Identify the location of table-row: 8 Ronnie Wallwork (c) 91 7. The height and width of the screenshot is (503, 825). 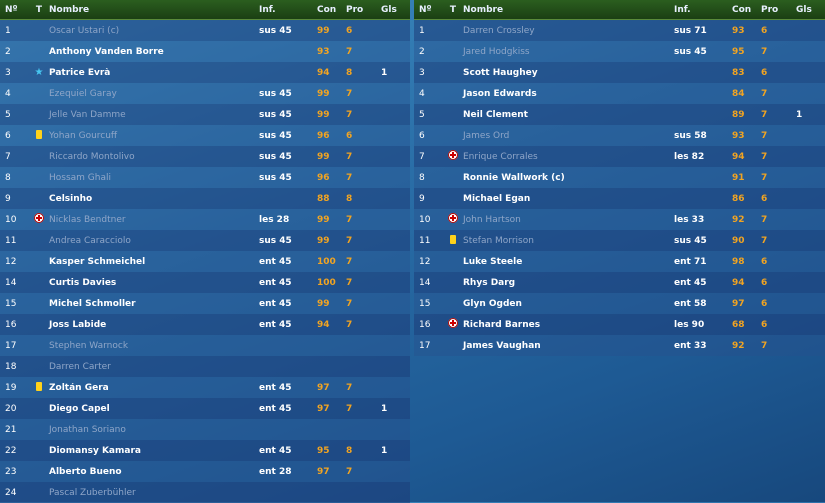
(619, 177).